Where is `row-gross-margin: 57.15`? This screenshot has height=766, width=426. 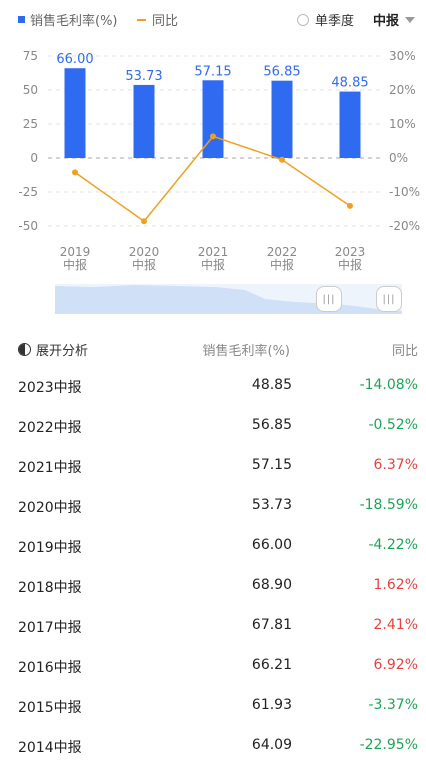
row-gross-margin: 57.15 is located at coordinates (271, 465).